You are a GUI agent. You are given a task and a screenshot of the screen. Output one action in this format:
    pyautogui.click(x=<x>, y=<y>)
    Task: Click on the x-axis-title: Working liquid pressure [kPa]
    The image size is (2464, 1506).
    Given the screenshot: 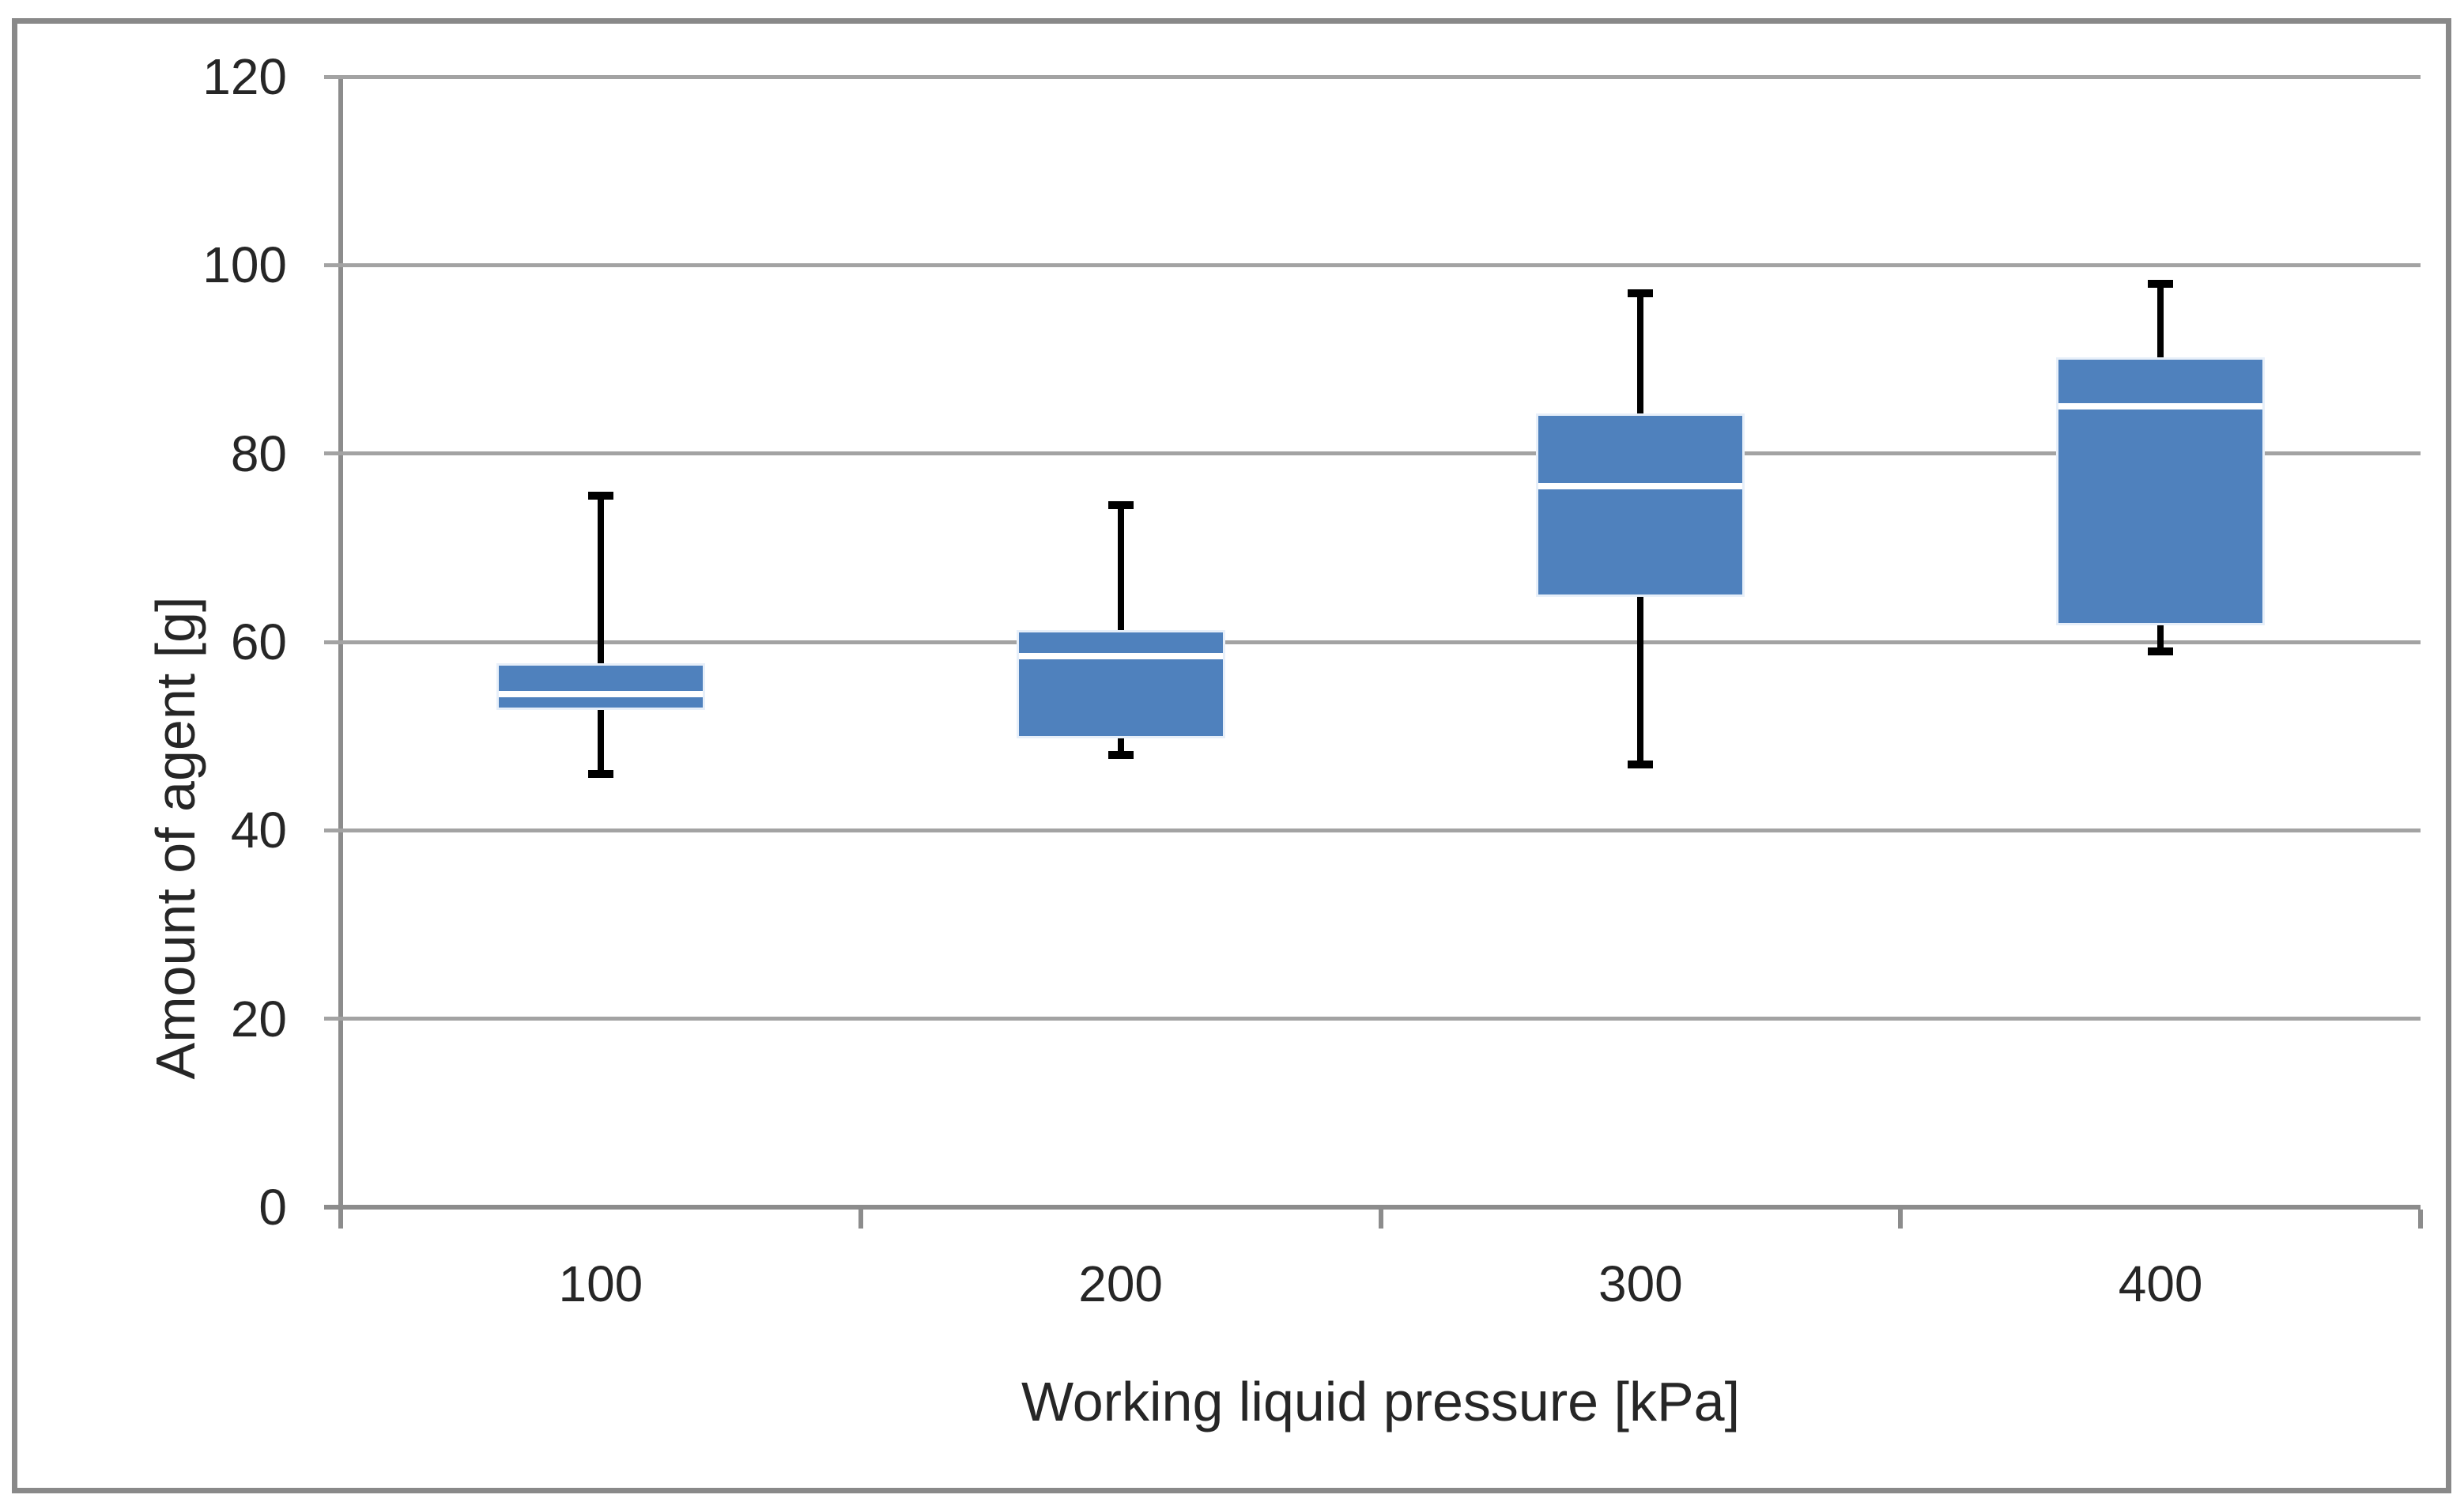 What is the action you would take?
    pyautogui.click(x=1381, y=1401)
    